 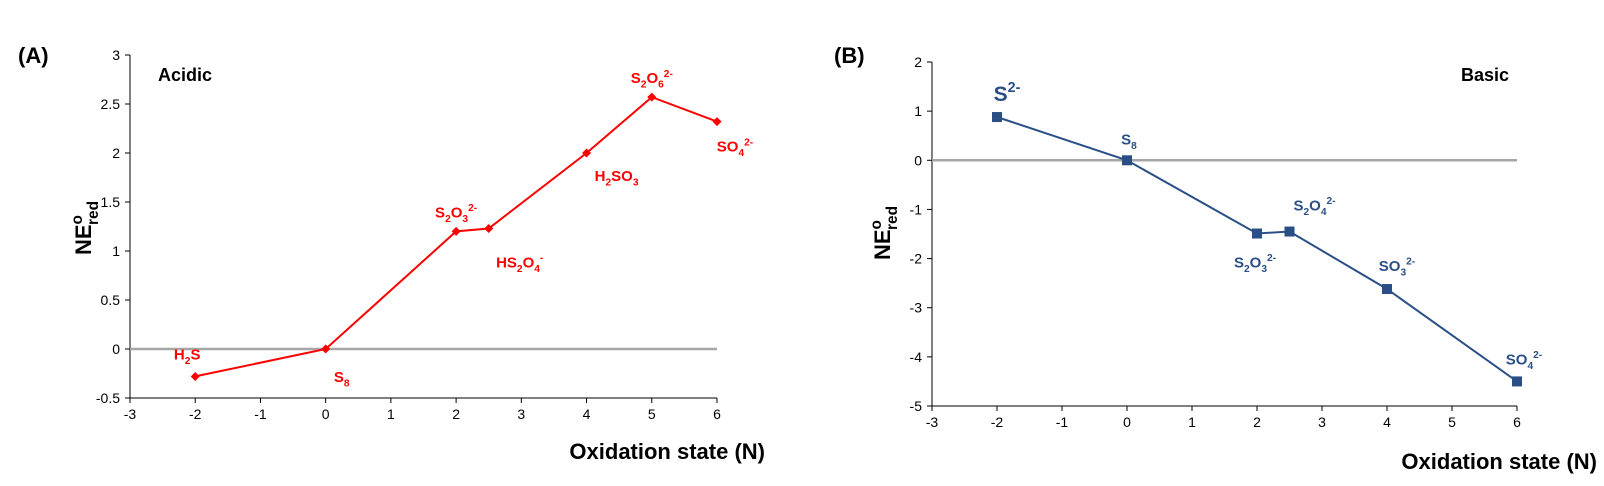 What do you see at coordinates (916, 308) in the screenshot?
I see `y-tick-label: -3` at bounding box center [916, 308].